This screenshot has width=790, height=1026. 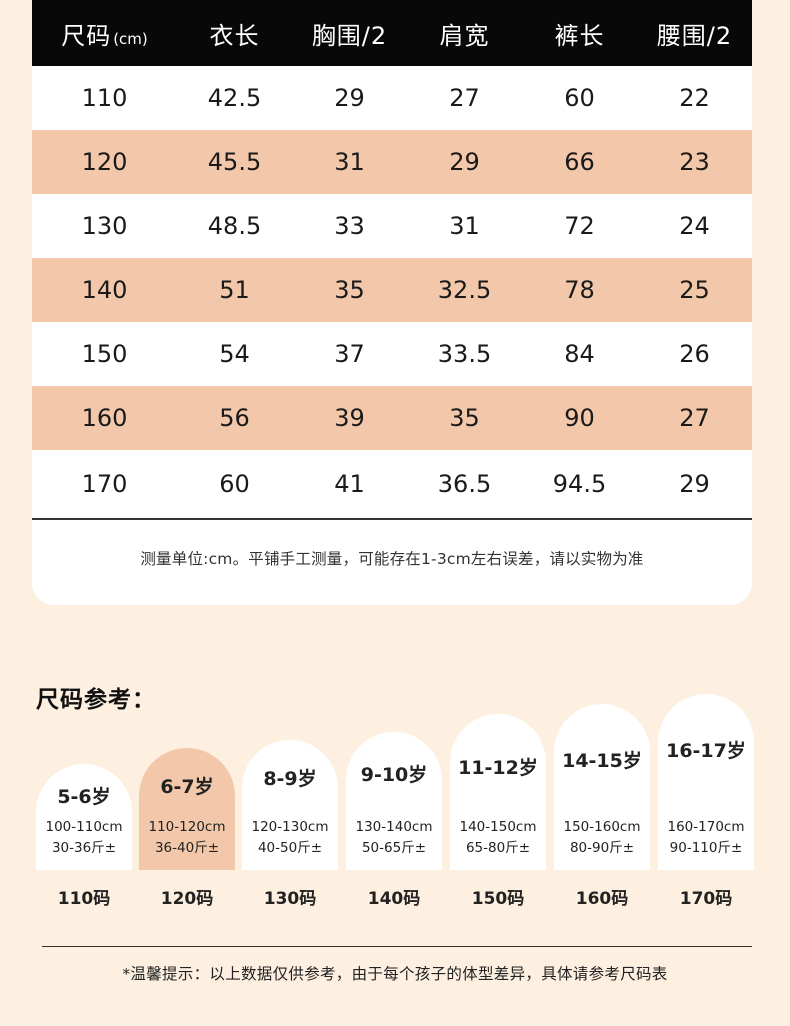 I want to click on size-card-height: 150-160cm, so click(x=602, y=827).